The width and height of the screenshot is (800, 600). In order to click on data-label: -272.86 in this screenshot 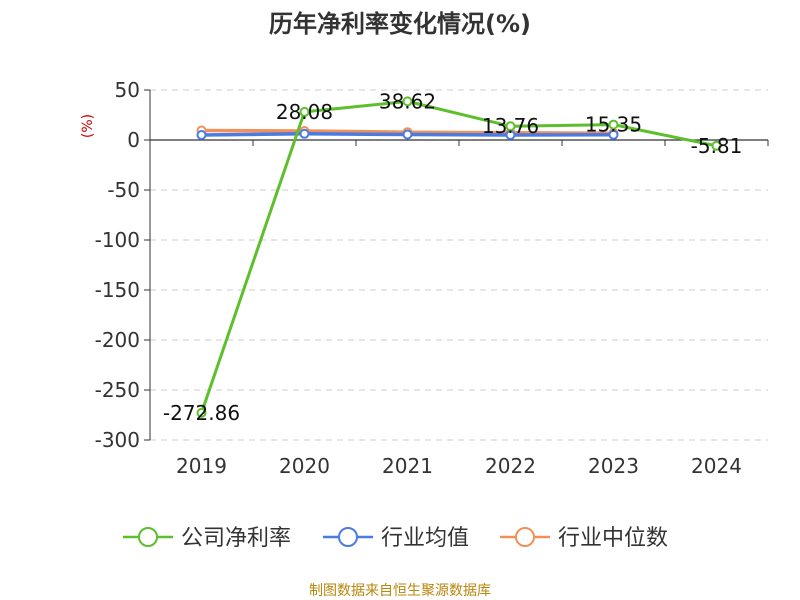, I will do `click(201, 413)`.